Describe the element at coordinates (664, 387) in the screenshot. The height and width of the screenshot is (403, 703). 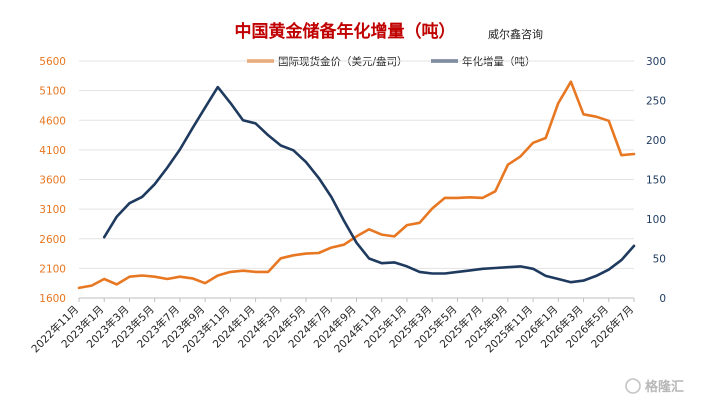
I see `watermark-text: 格隆汇` at that location.